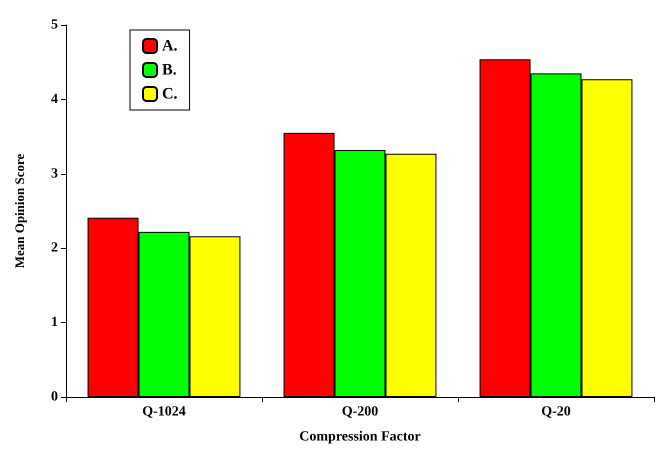 The width and height of the screenshot is (664, 454). Describe the element at coordinates (19, 210) in the screenshot. I see `y-axis-title: Mean Opinion Score` at that location.